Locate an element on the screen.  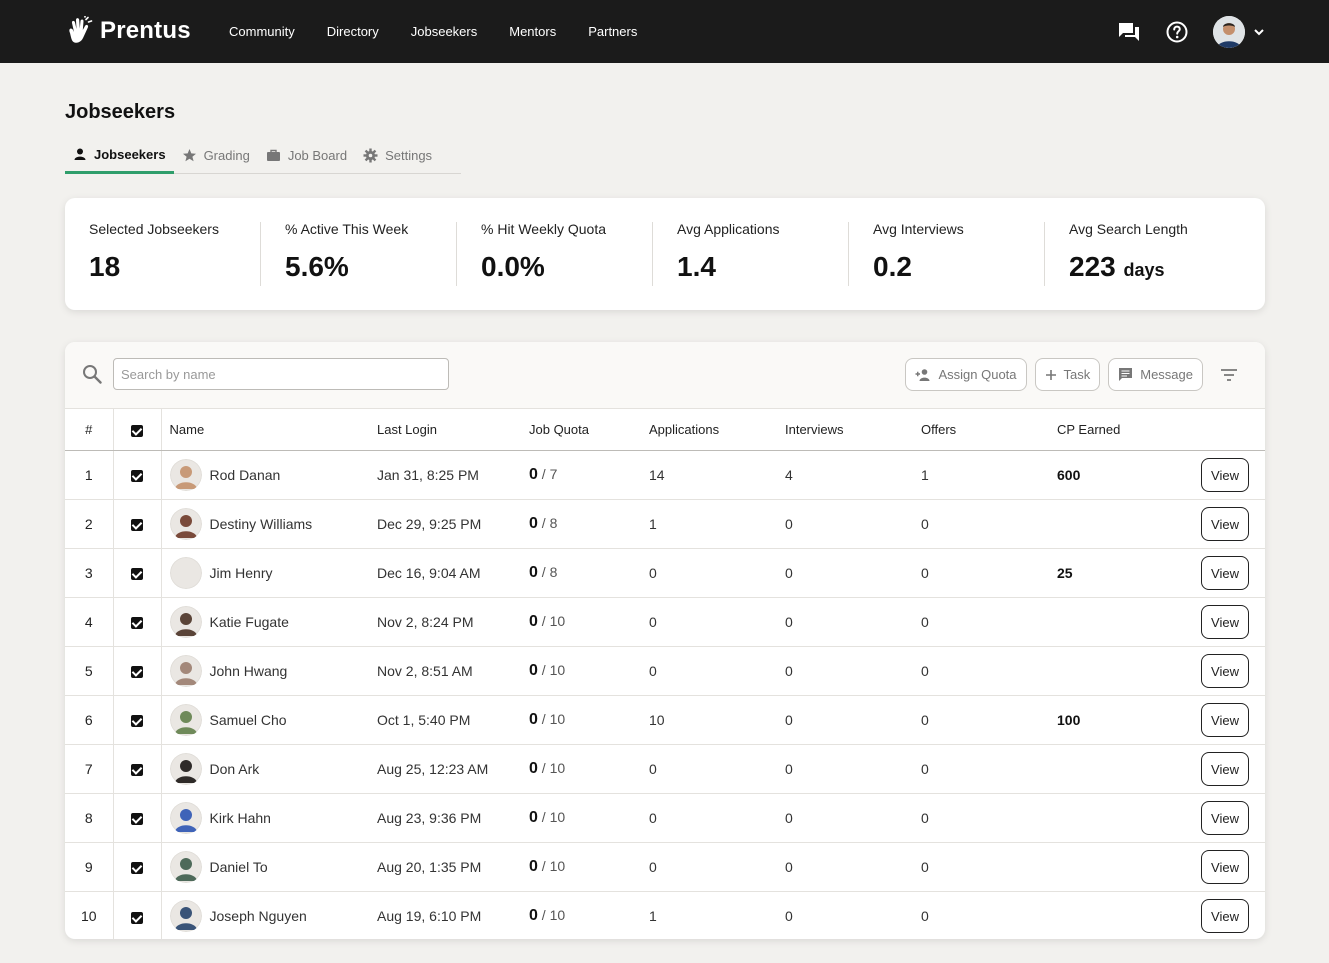
stat-selected-jobseekers: Selected Jobseekers 18 is located at coordinates (187, 254).